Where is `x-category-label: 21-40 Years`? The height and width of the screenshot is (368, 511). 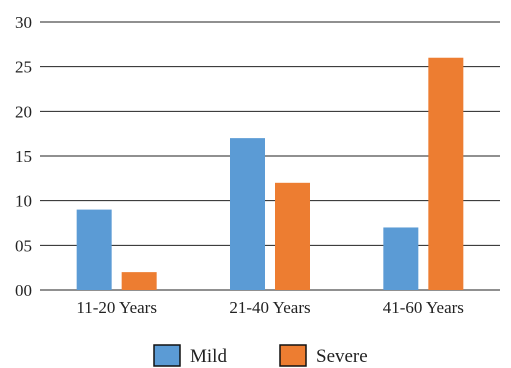 x-category-label: 21-40 Years is located at coordinates (269, 307).